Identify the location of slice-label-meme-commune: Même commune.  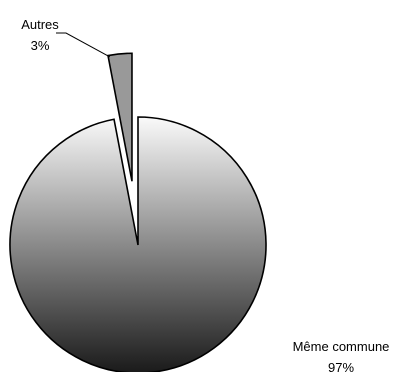
(341, 346).